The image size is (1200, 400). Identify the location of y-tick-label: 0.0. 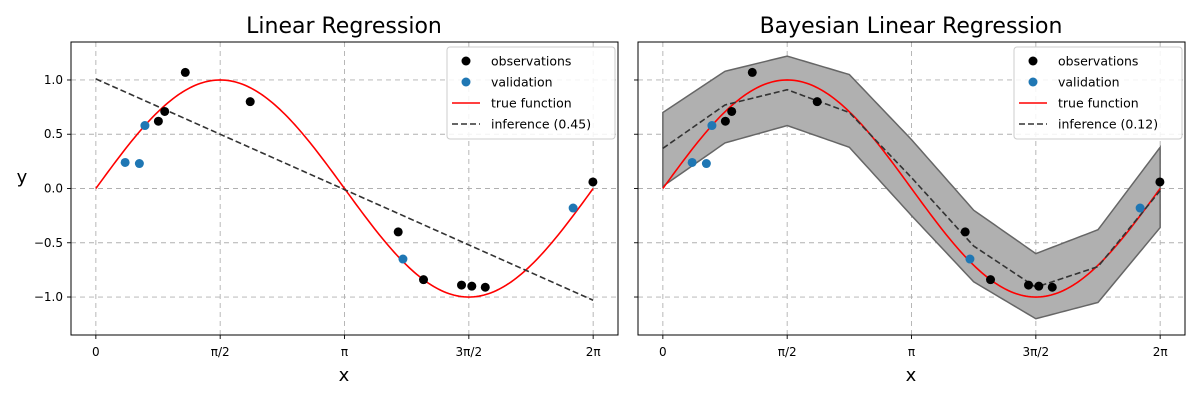
(53, 189).